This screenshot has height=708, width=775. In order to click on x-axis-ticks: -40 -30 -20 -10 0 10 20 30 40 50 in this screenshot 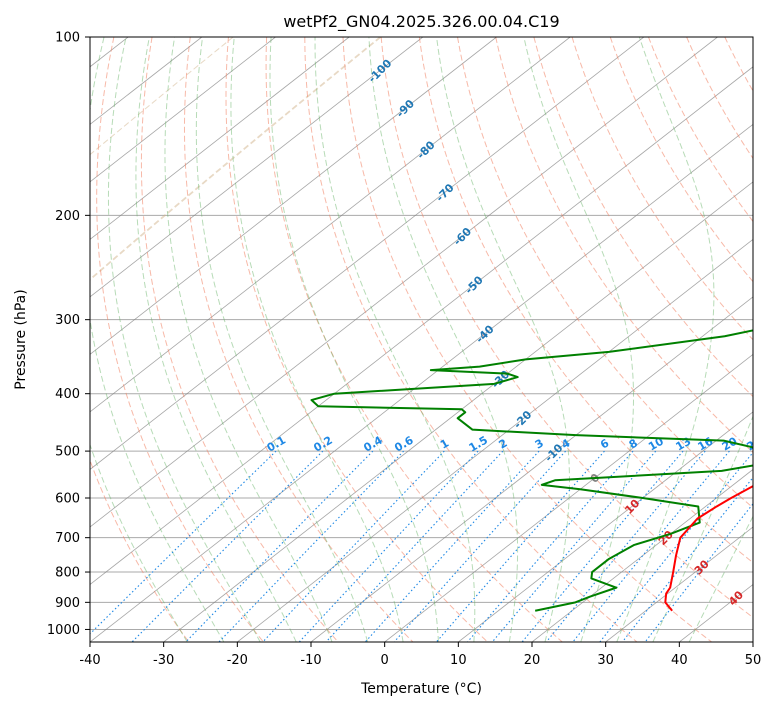, I will do `click(420, 655)`.